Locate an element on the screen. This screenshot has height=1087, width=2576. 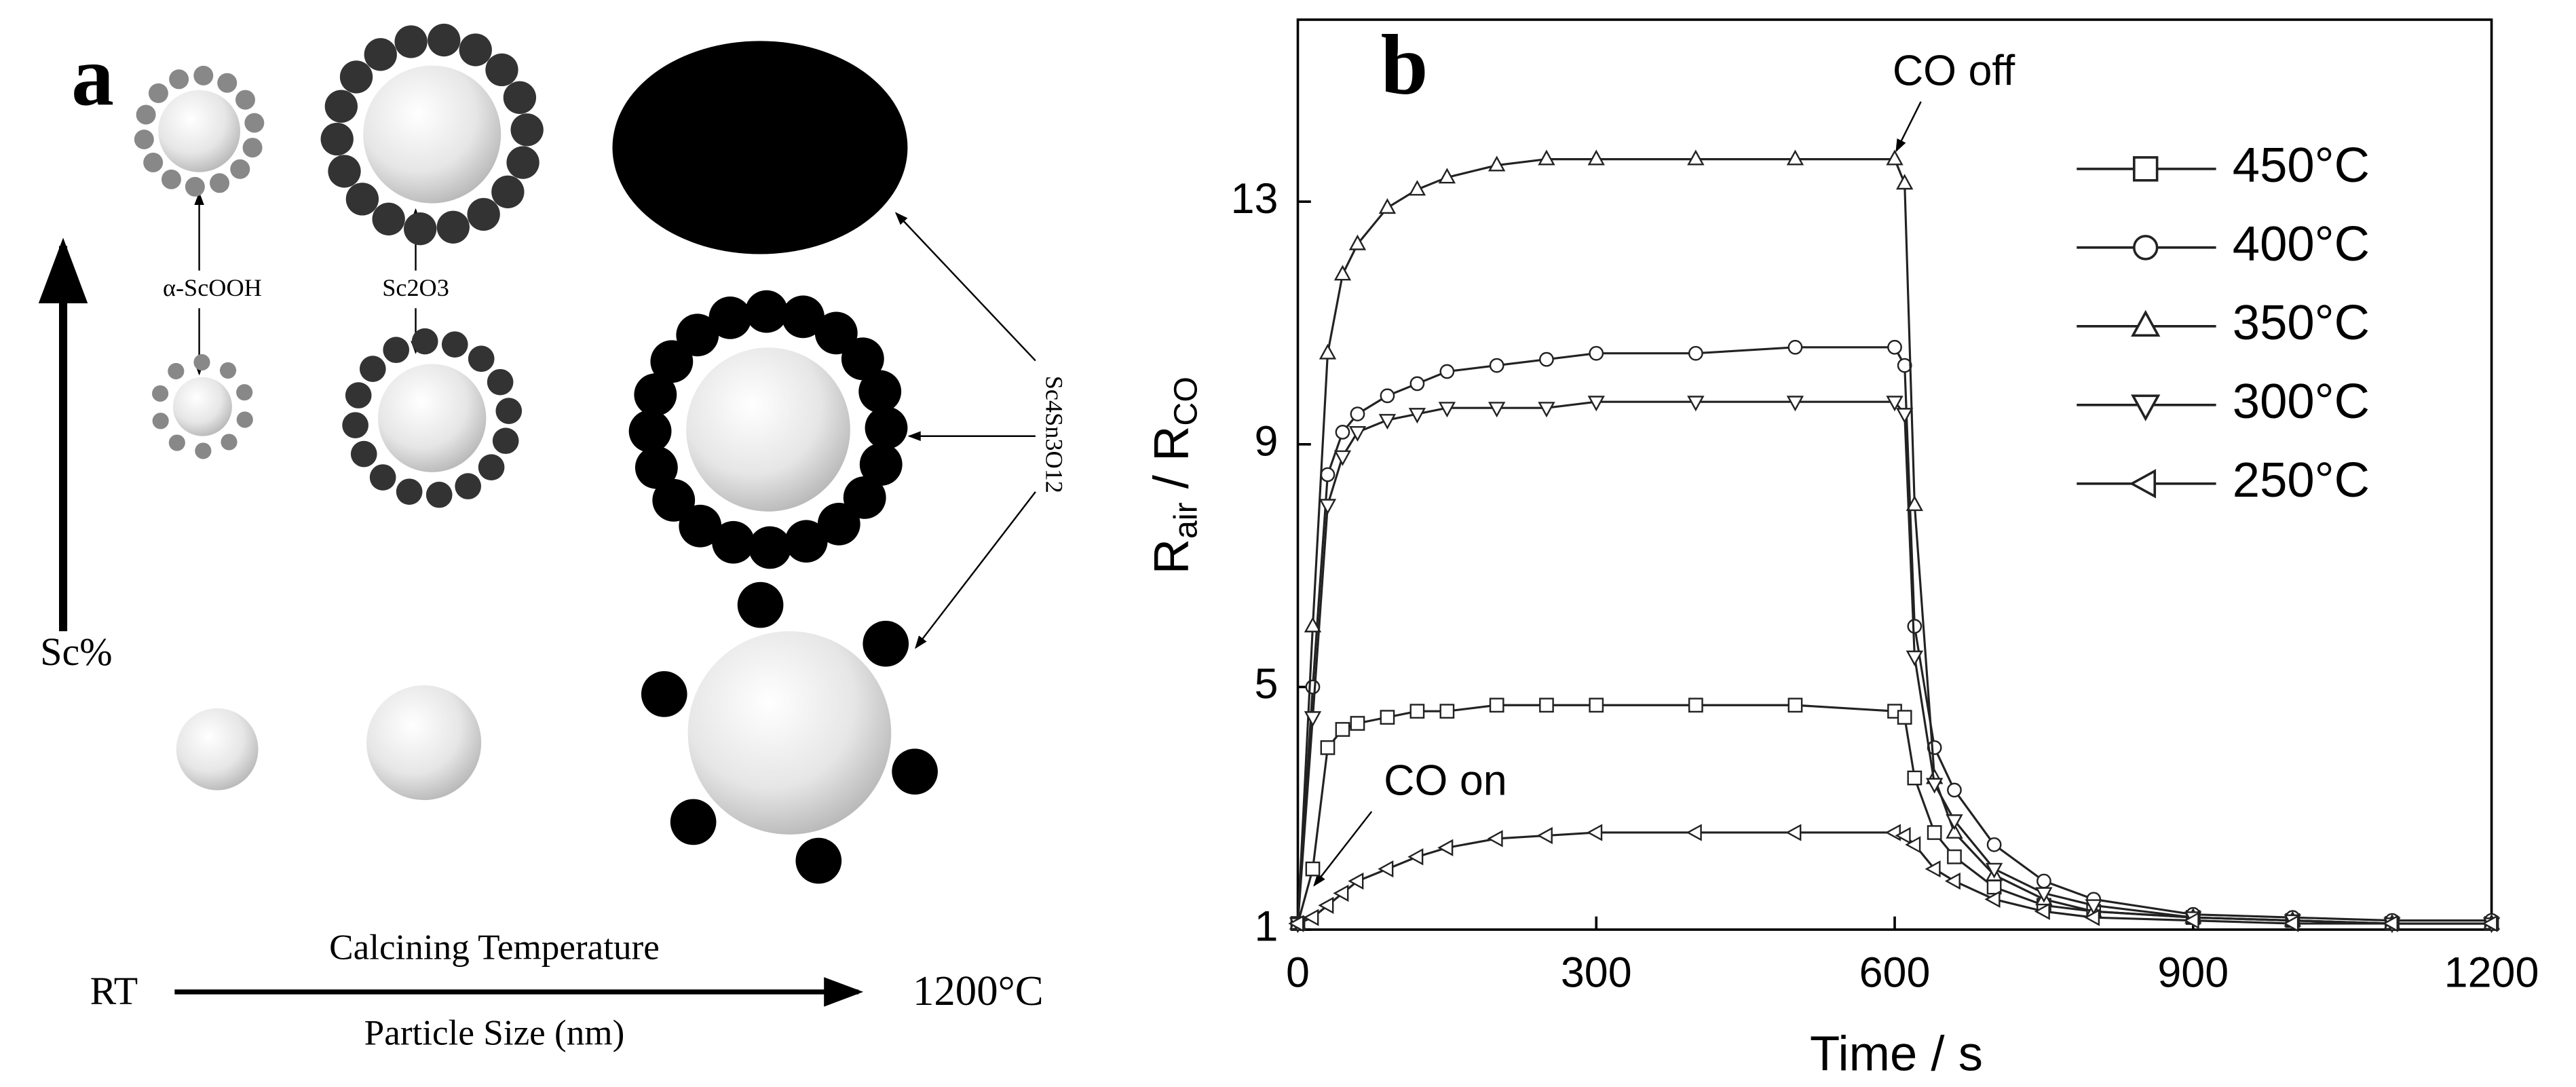
y-tick-label: 9 is located at coordinates (1266, 441).